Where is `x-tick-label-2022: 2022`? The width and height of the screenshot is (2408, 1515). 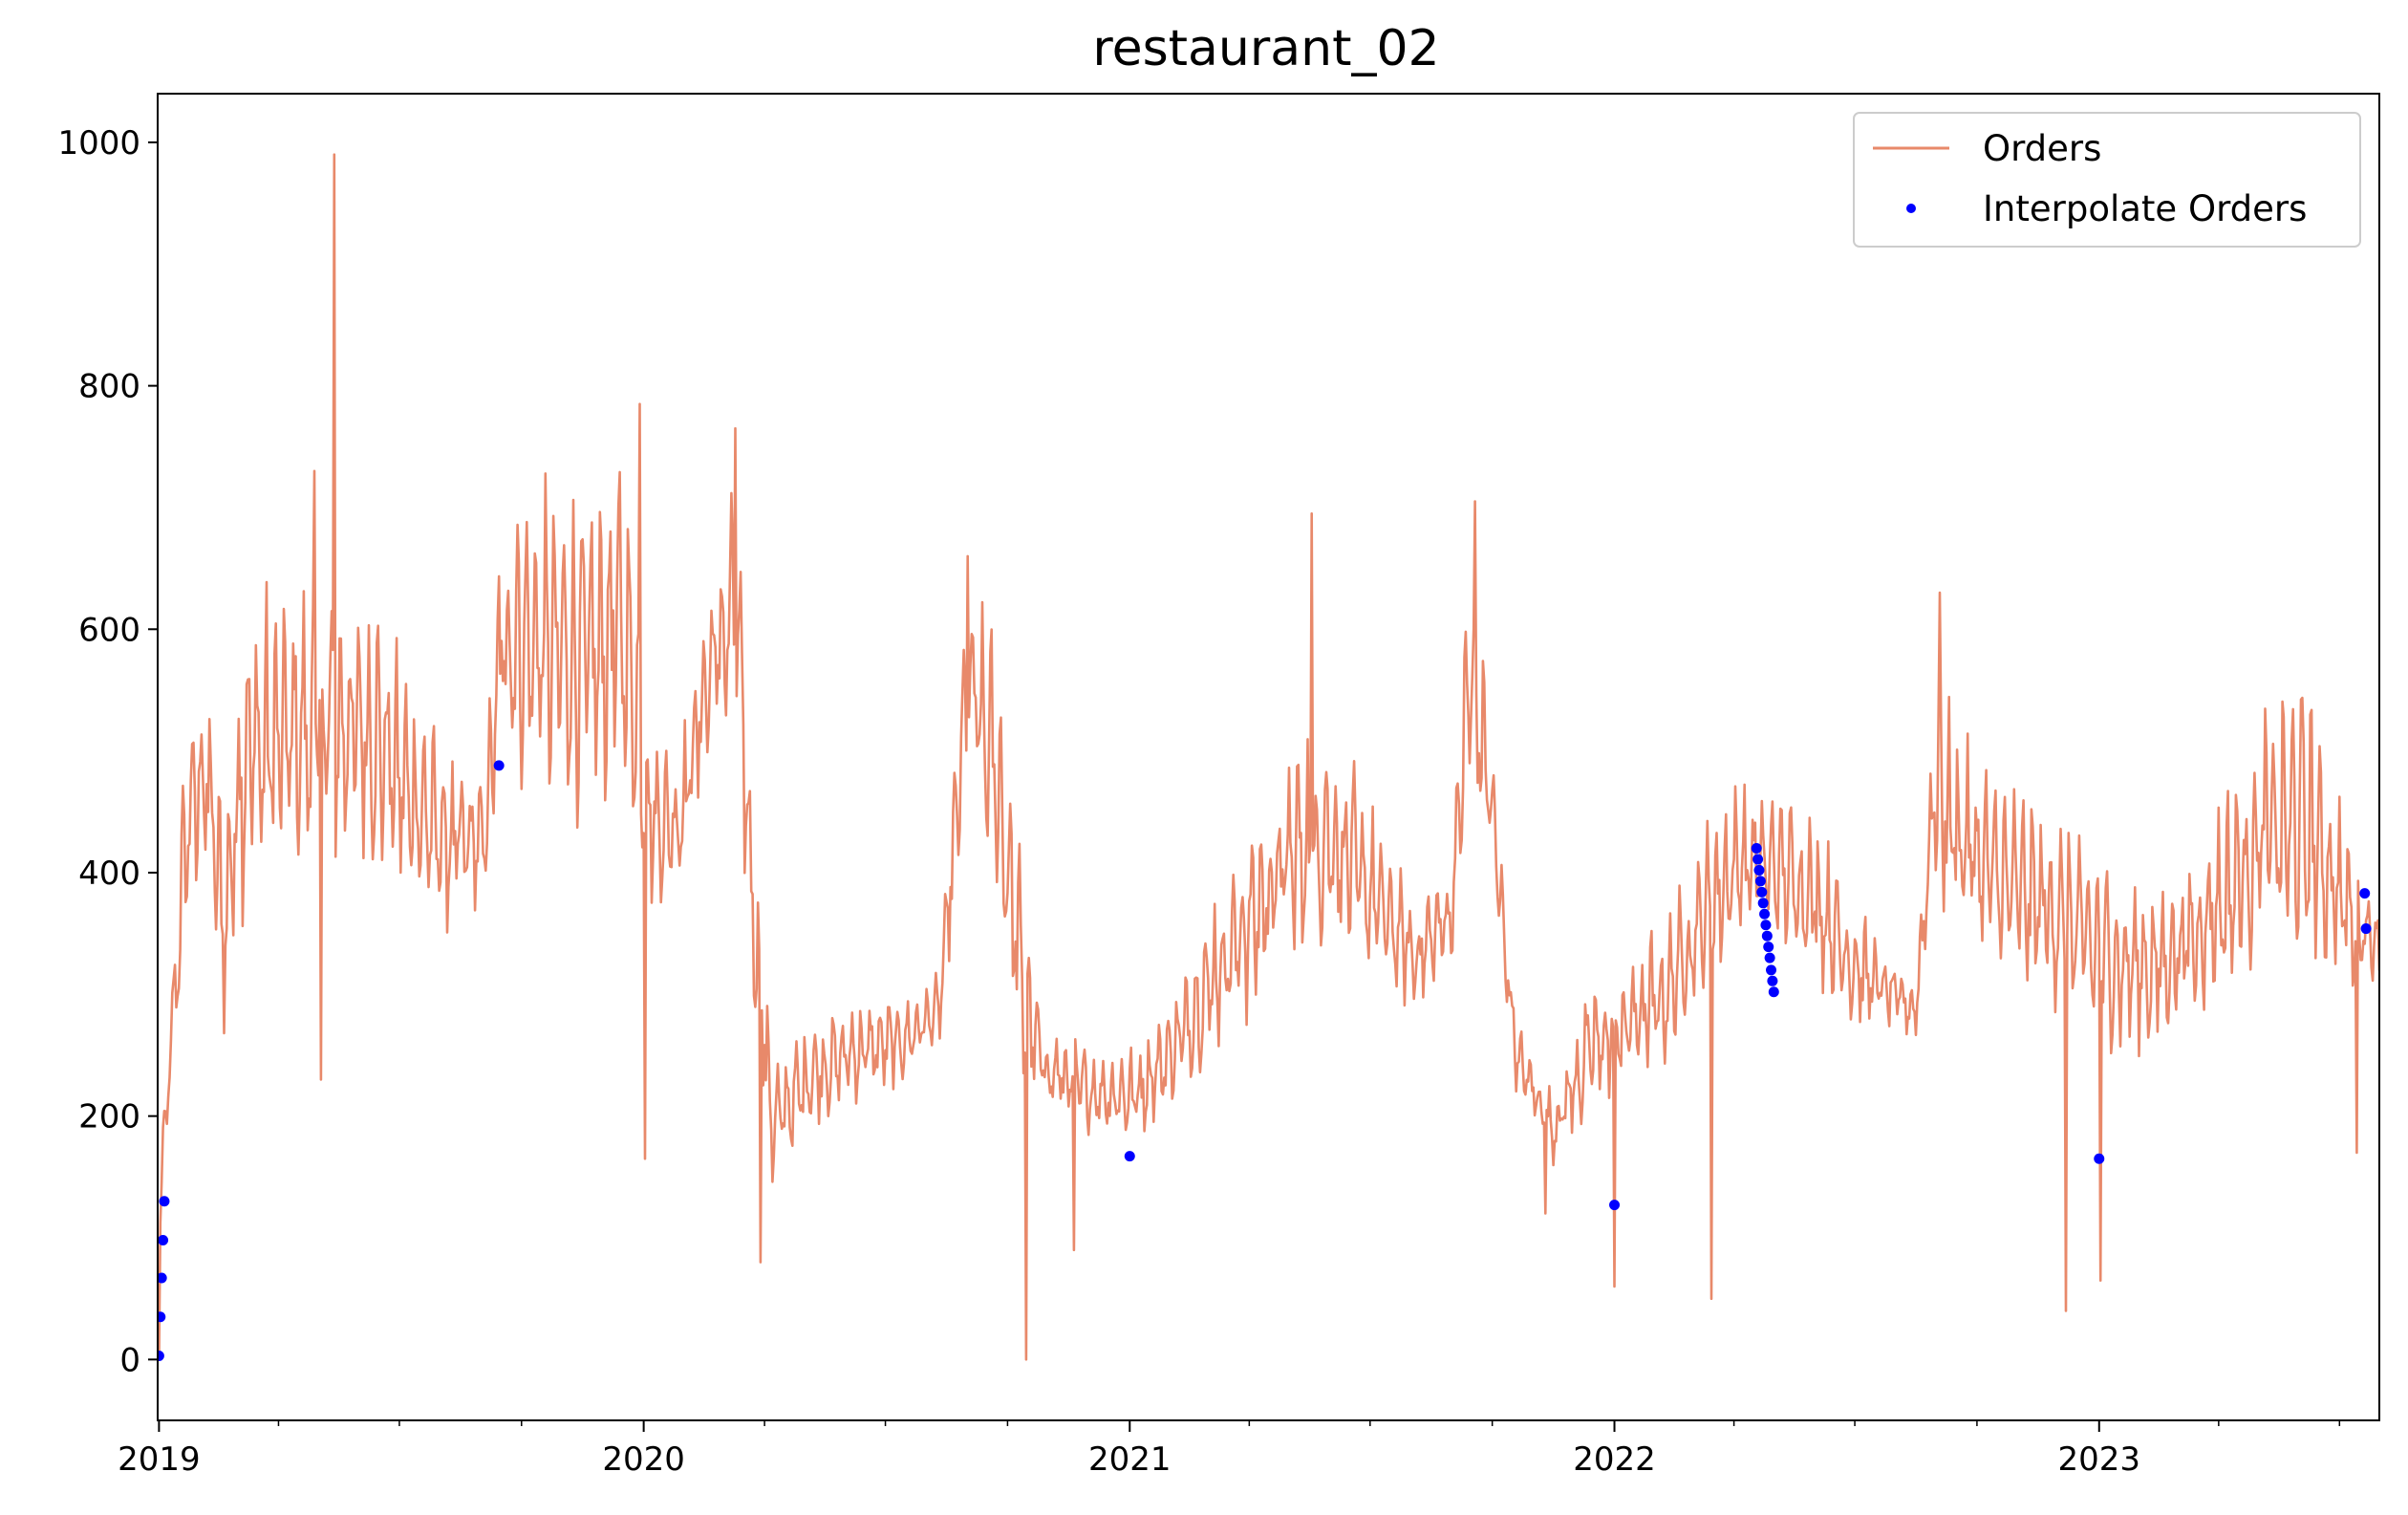 x-tick-label-2022: 2022 is located at coordinates (1615, 1459).